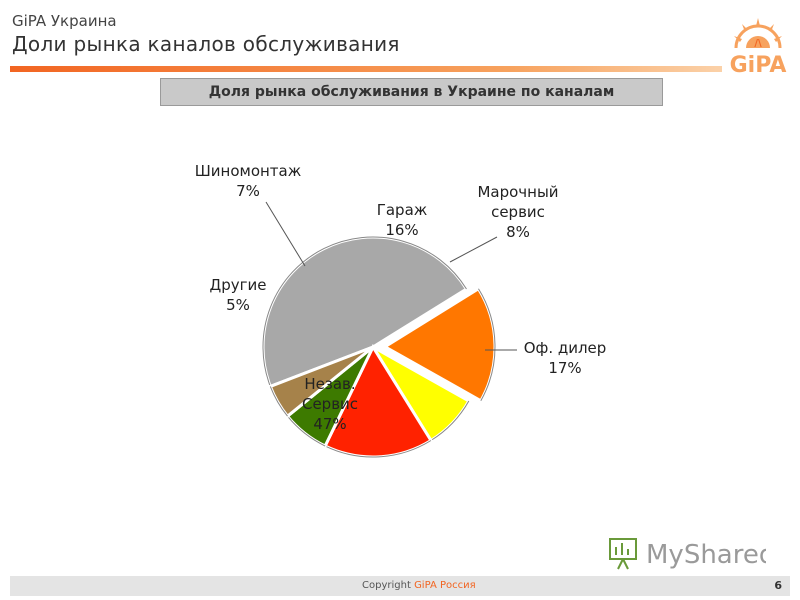 The height and width of the screenshot is (600, 800). Describe the element at coordinates (623, 554) in the screenshot. I see `presentation-icon` at that location.